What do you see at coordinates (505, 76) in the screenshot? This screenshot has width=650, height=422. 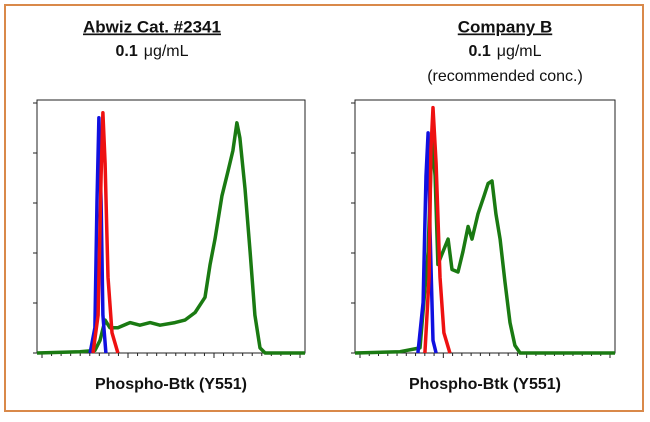 I see `note: (recommended conc.)` at bounding box center [505, 76].